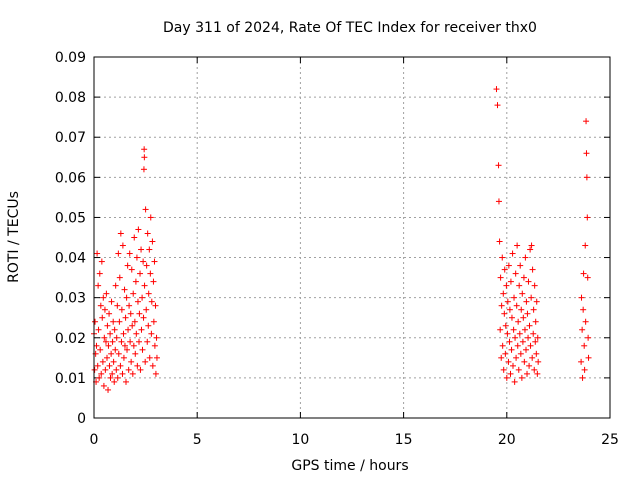 The height and width of the screenshot is (480, 640). I want to click on y-tick-label: 0.01, so click(70, 379).